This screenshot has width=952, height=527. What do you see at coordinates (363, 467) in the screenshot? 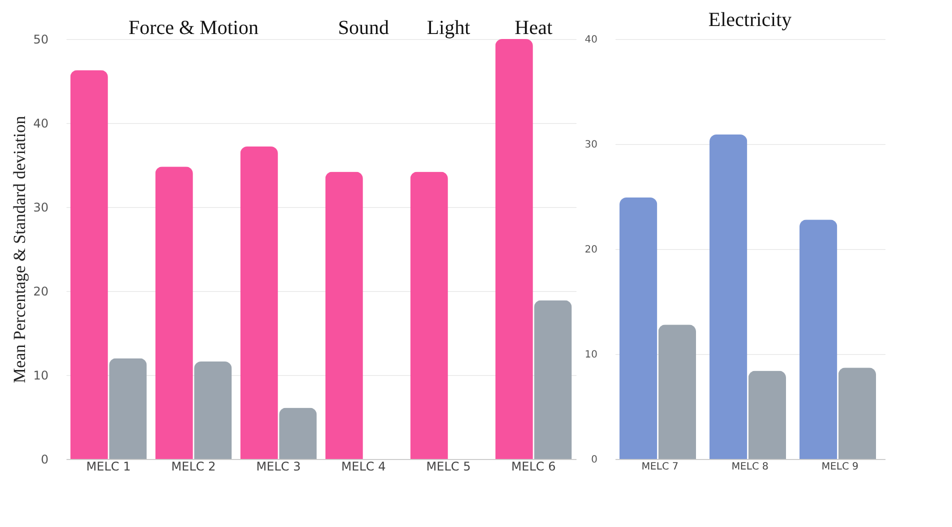
I see `x-tick-label: MELC 4` at bounding box center [363, 467].